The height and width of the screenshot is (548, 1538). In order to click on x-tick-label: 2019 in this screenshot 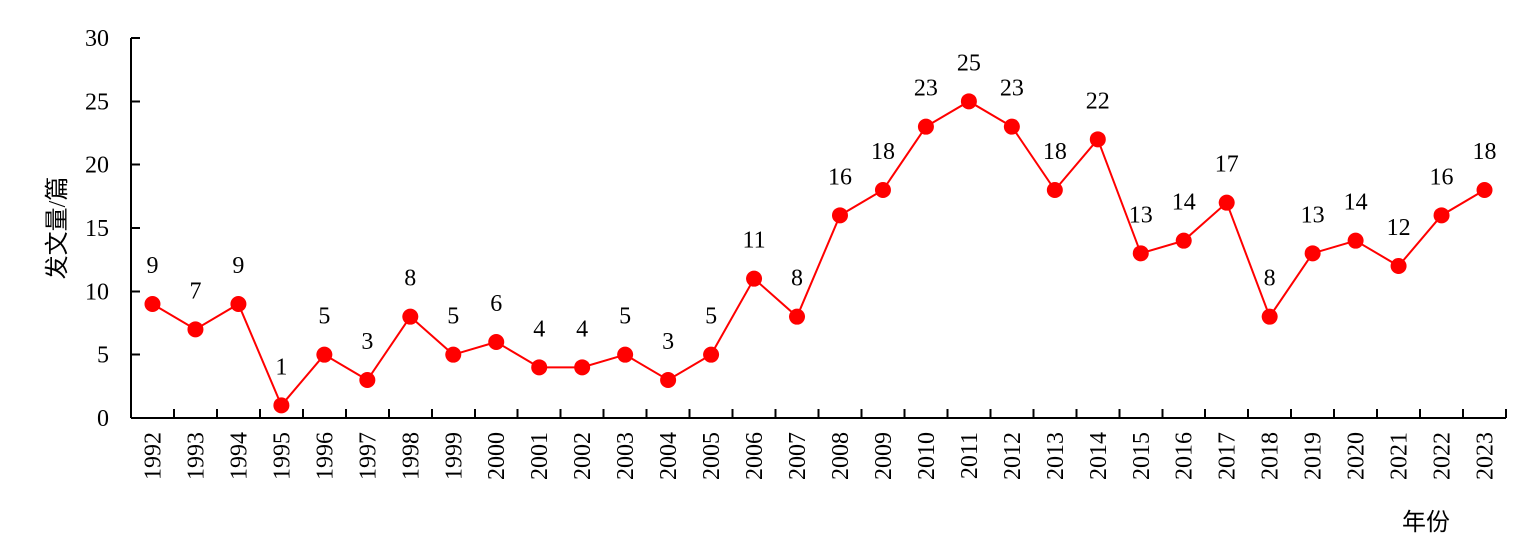, I will do `click(1314, 456)`.